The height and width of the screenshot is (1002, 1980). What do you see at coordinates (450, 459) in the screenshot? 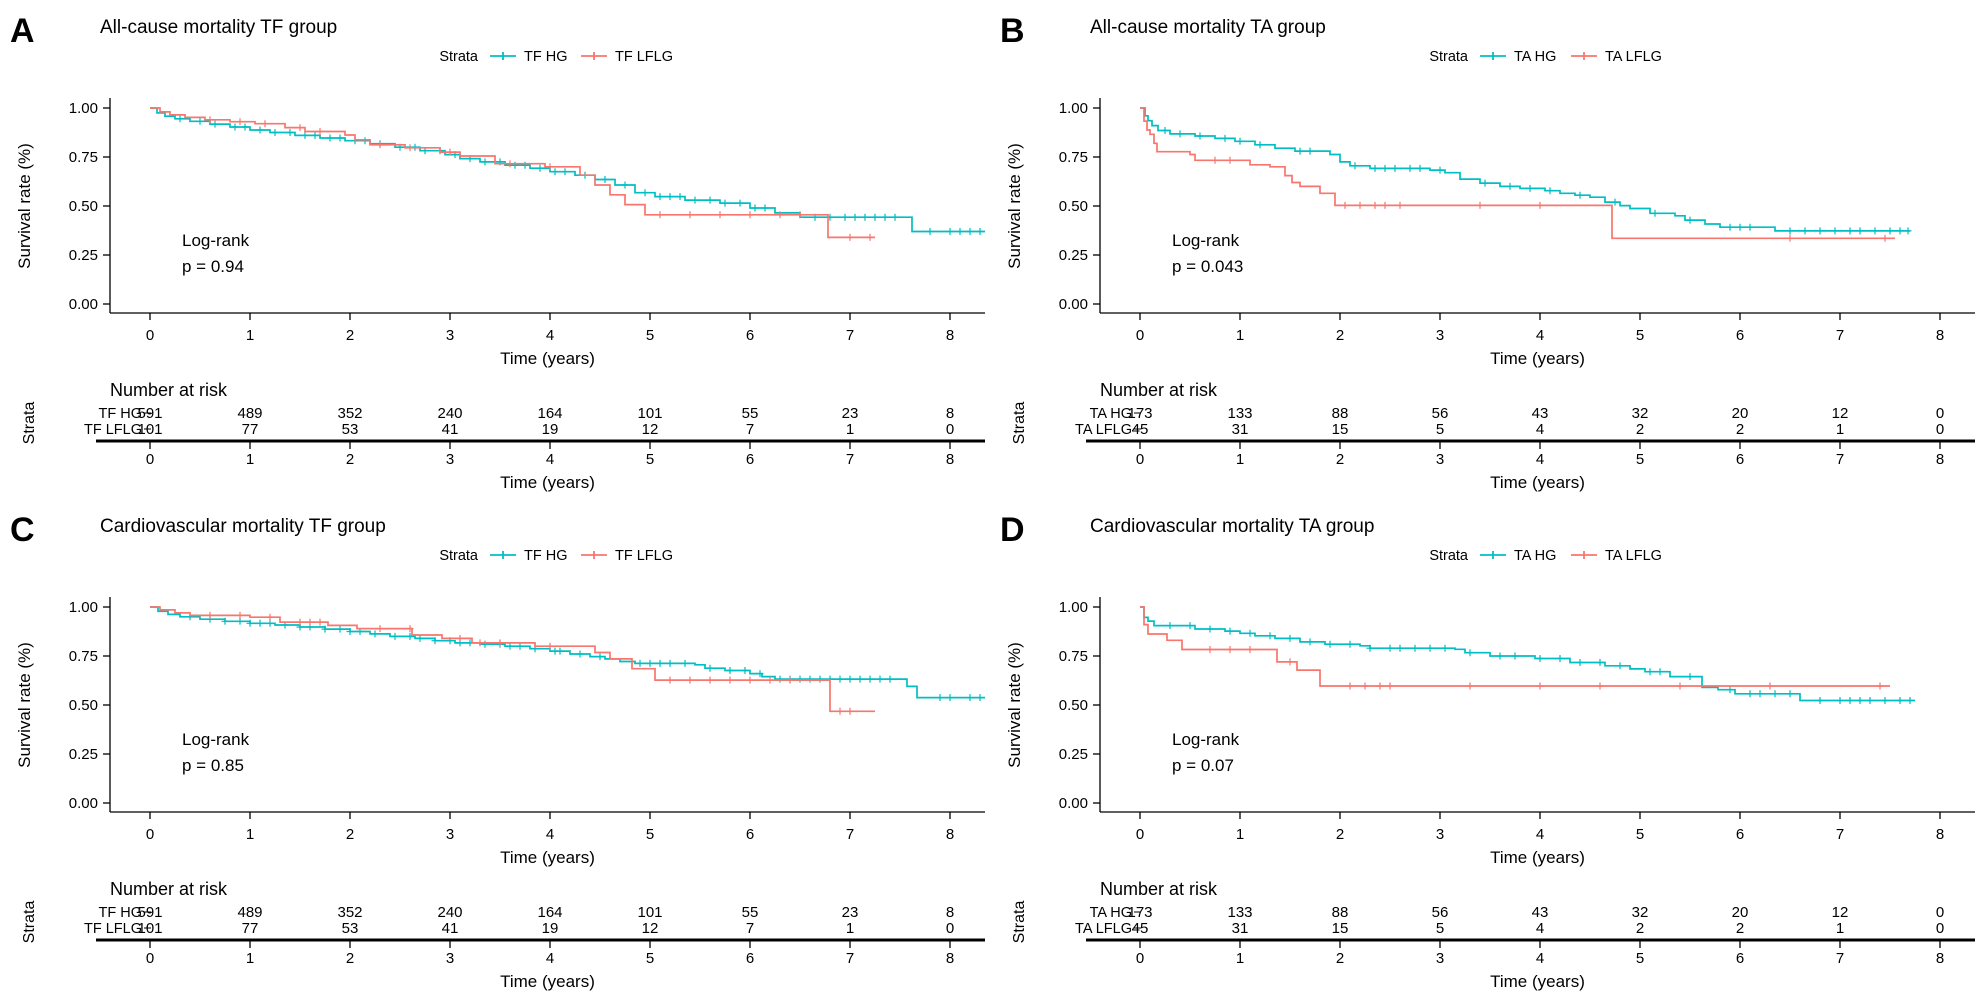
I see `risk-tick-label: 3` at bounding box center [450, 459].